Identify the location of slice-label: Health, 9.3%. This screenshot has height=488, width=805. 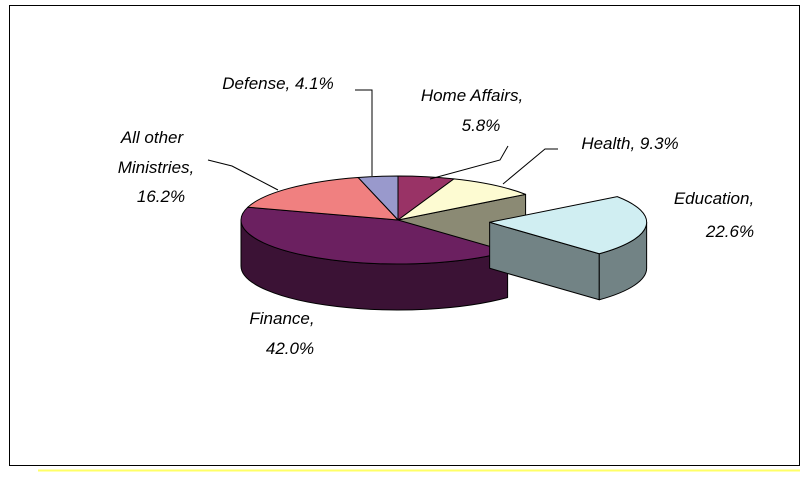
(629, 143).